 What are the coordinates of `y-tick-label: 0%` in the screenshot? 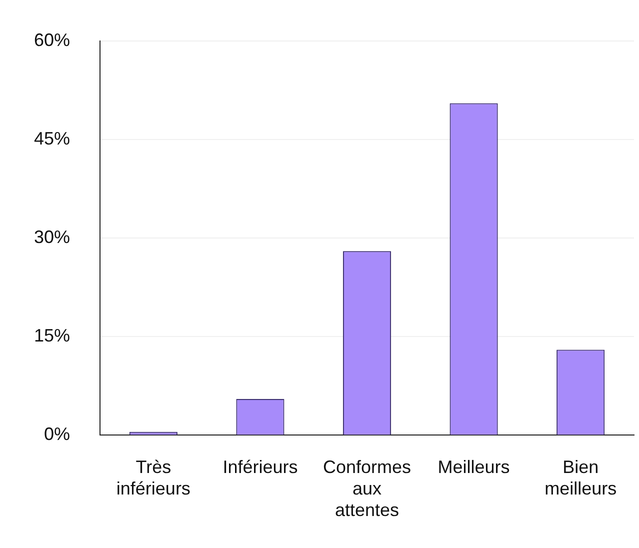 It's located at (57, 434).